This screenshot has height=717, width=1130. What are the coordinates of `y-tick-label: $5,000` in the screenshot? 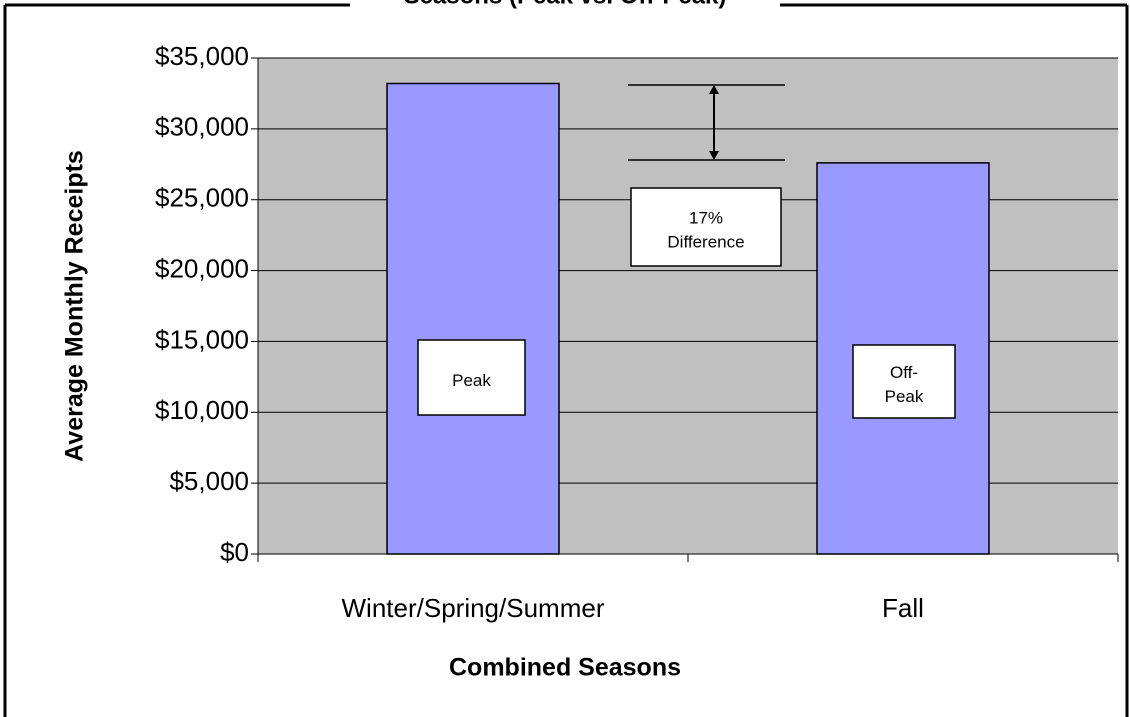 It's located at (209, 481).